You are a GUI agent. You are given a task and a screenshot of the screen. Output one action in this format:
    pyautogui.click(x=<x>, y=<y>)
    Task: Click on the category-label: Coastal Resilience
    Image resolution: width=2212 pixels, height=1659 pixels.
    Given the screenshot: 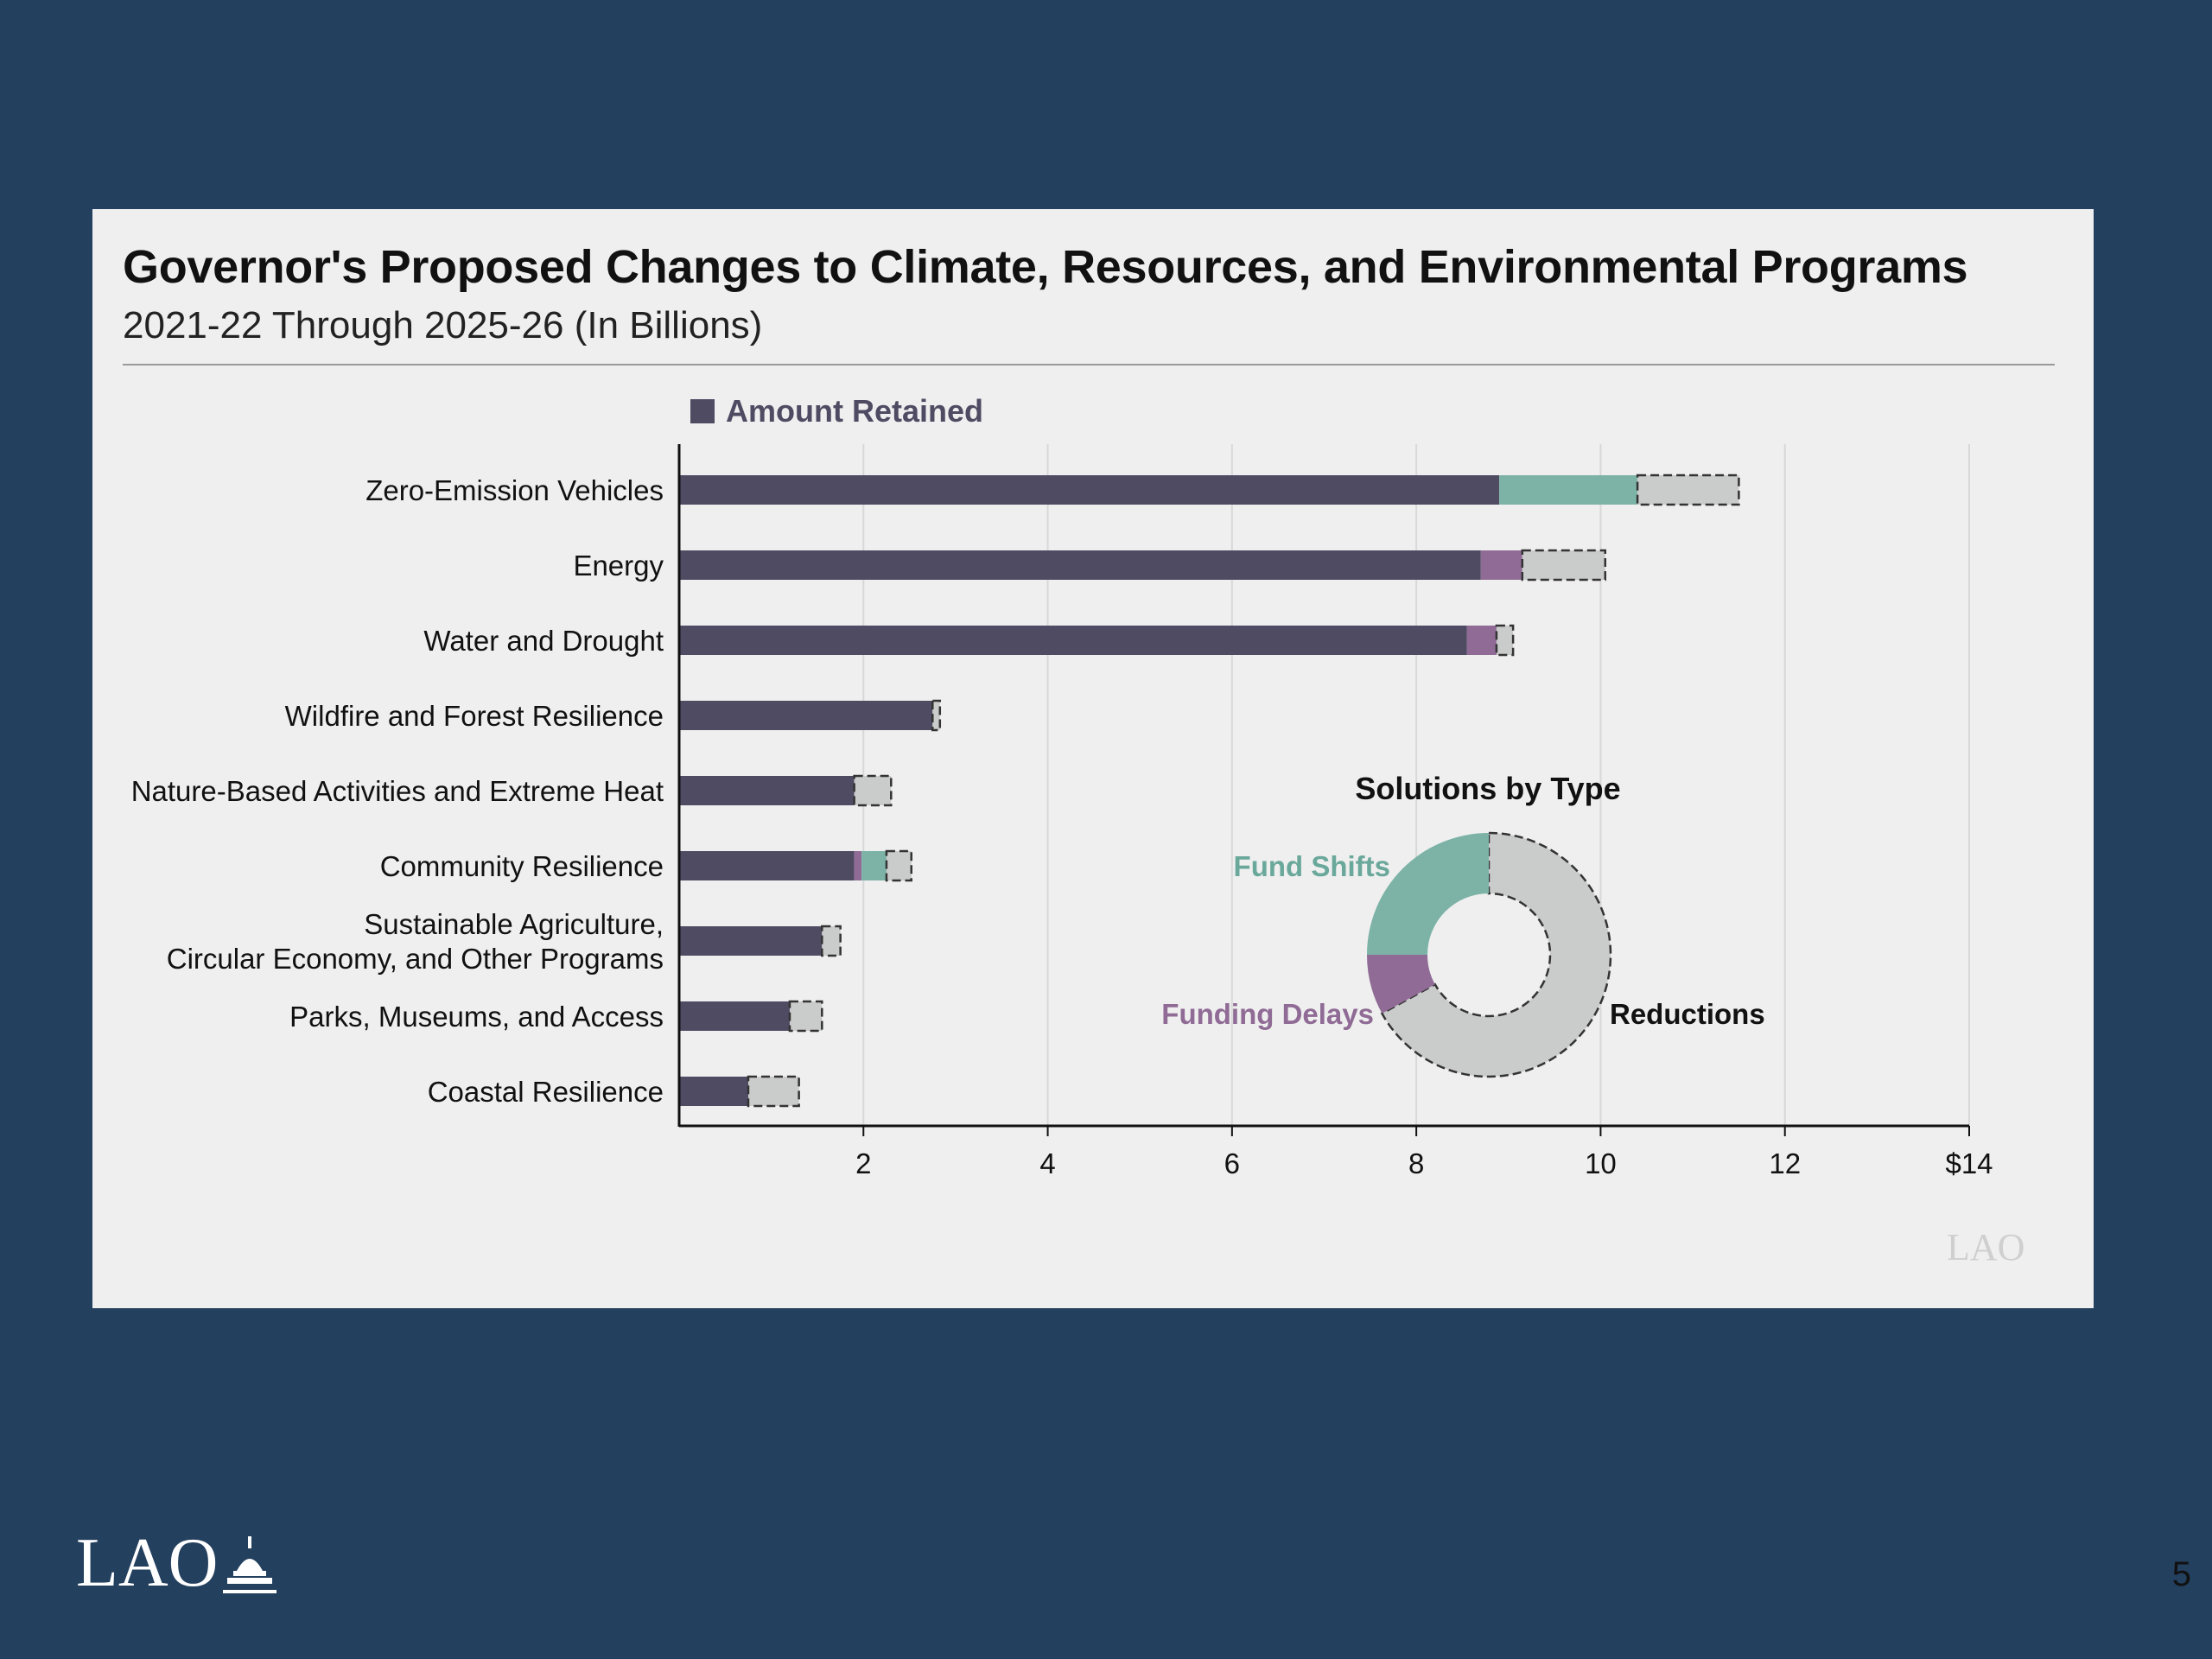 What is the action you would take?
    pyautogui.click(x=546, y=1092)
    